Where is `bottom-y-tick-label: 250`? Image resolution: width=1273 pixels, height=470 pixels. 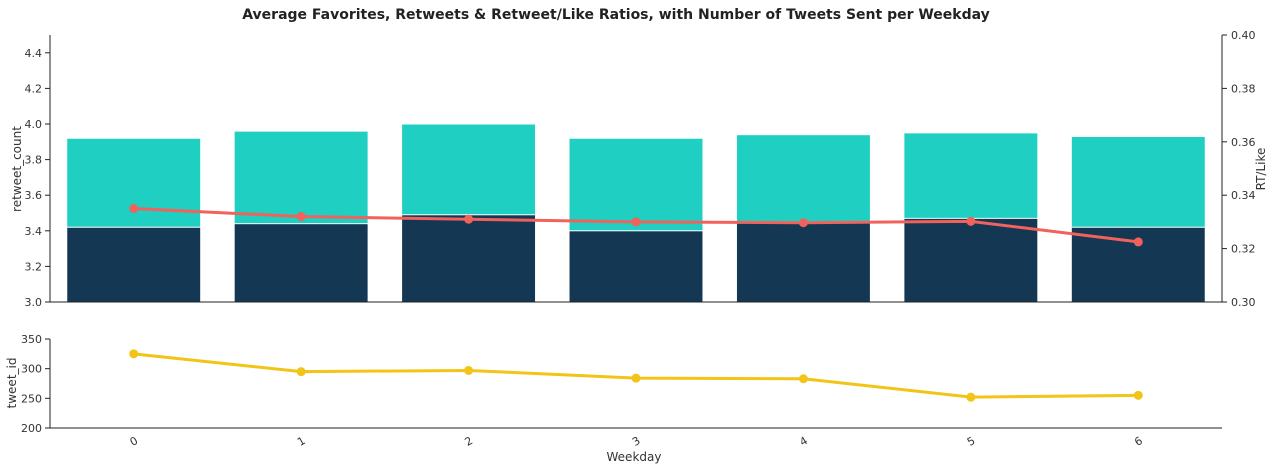 bottom-y-tick-label: 250 is located at coordinates (31, 398).